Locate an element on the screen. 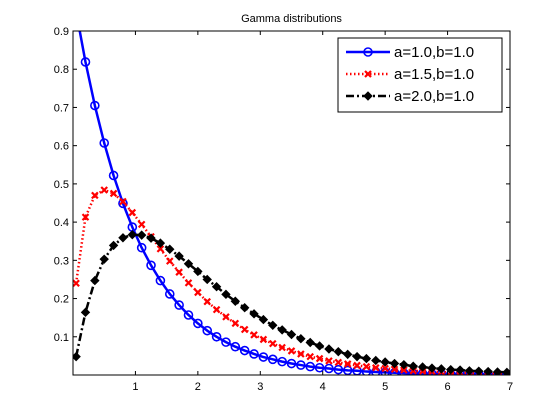 The height and width of the screenshot is (420, 560). legend-label: a=1.5,b=1.0 is located at coordinates (434, 74).